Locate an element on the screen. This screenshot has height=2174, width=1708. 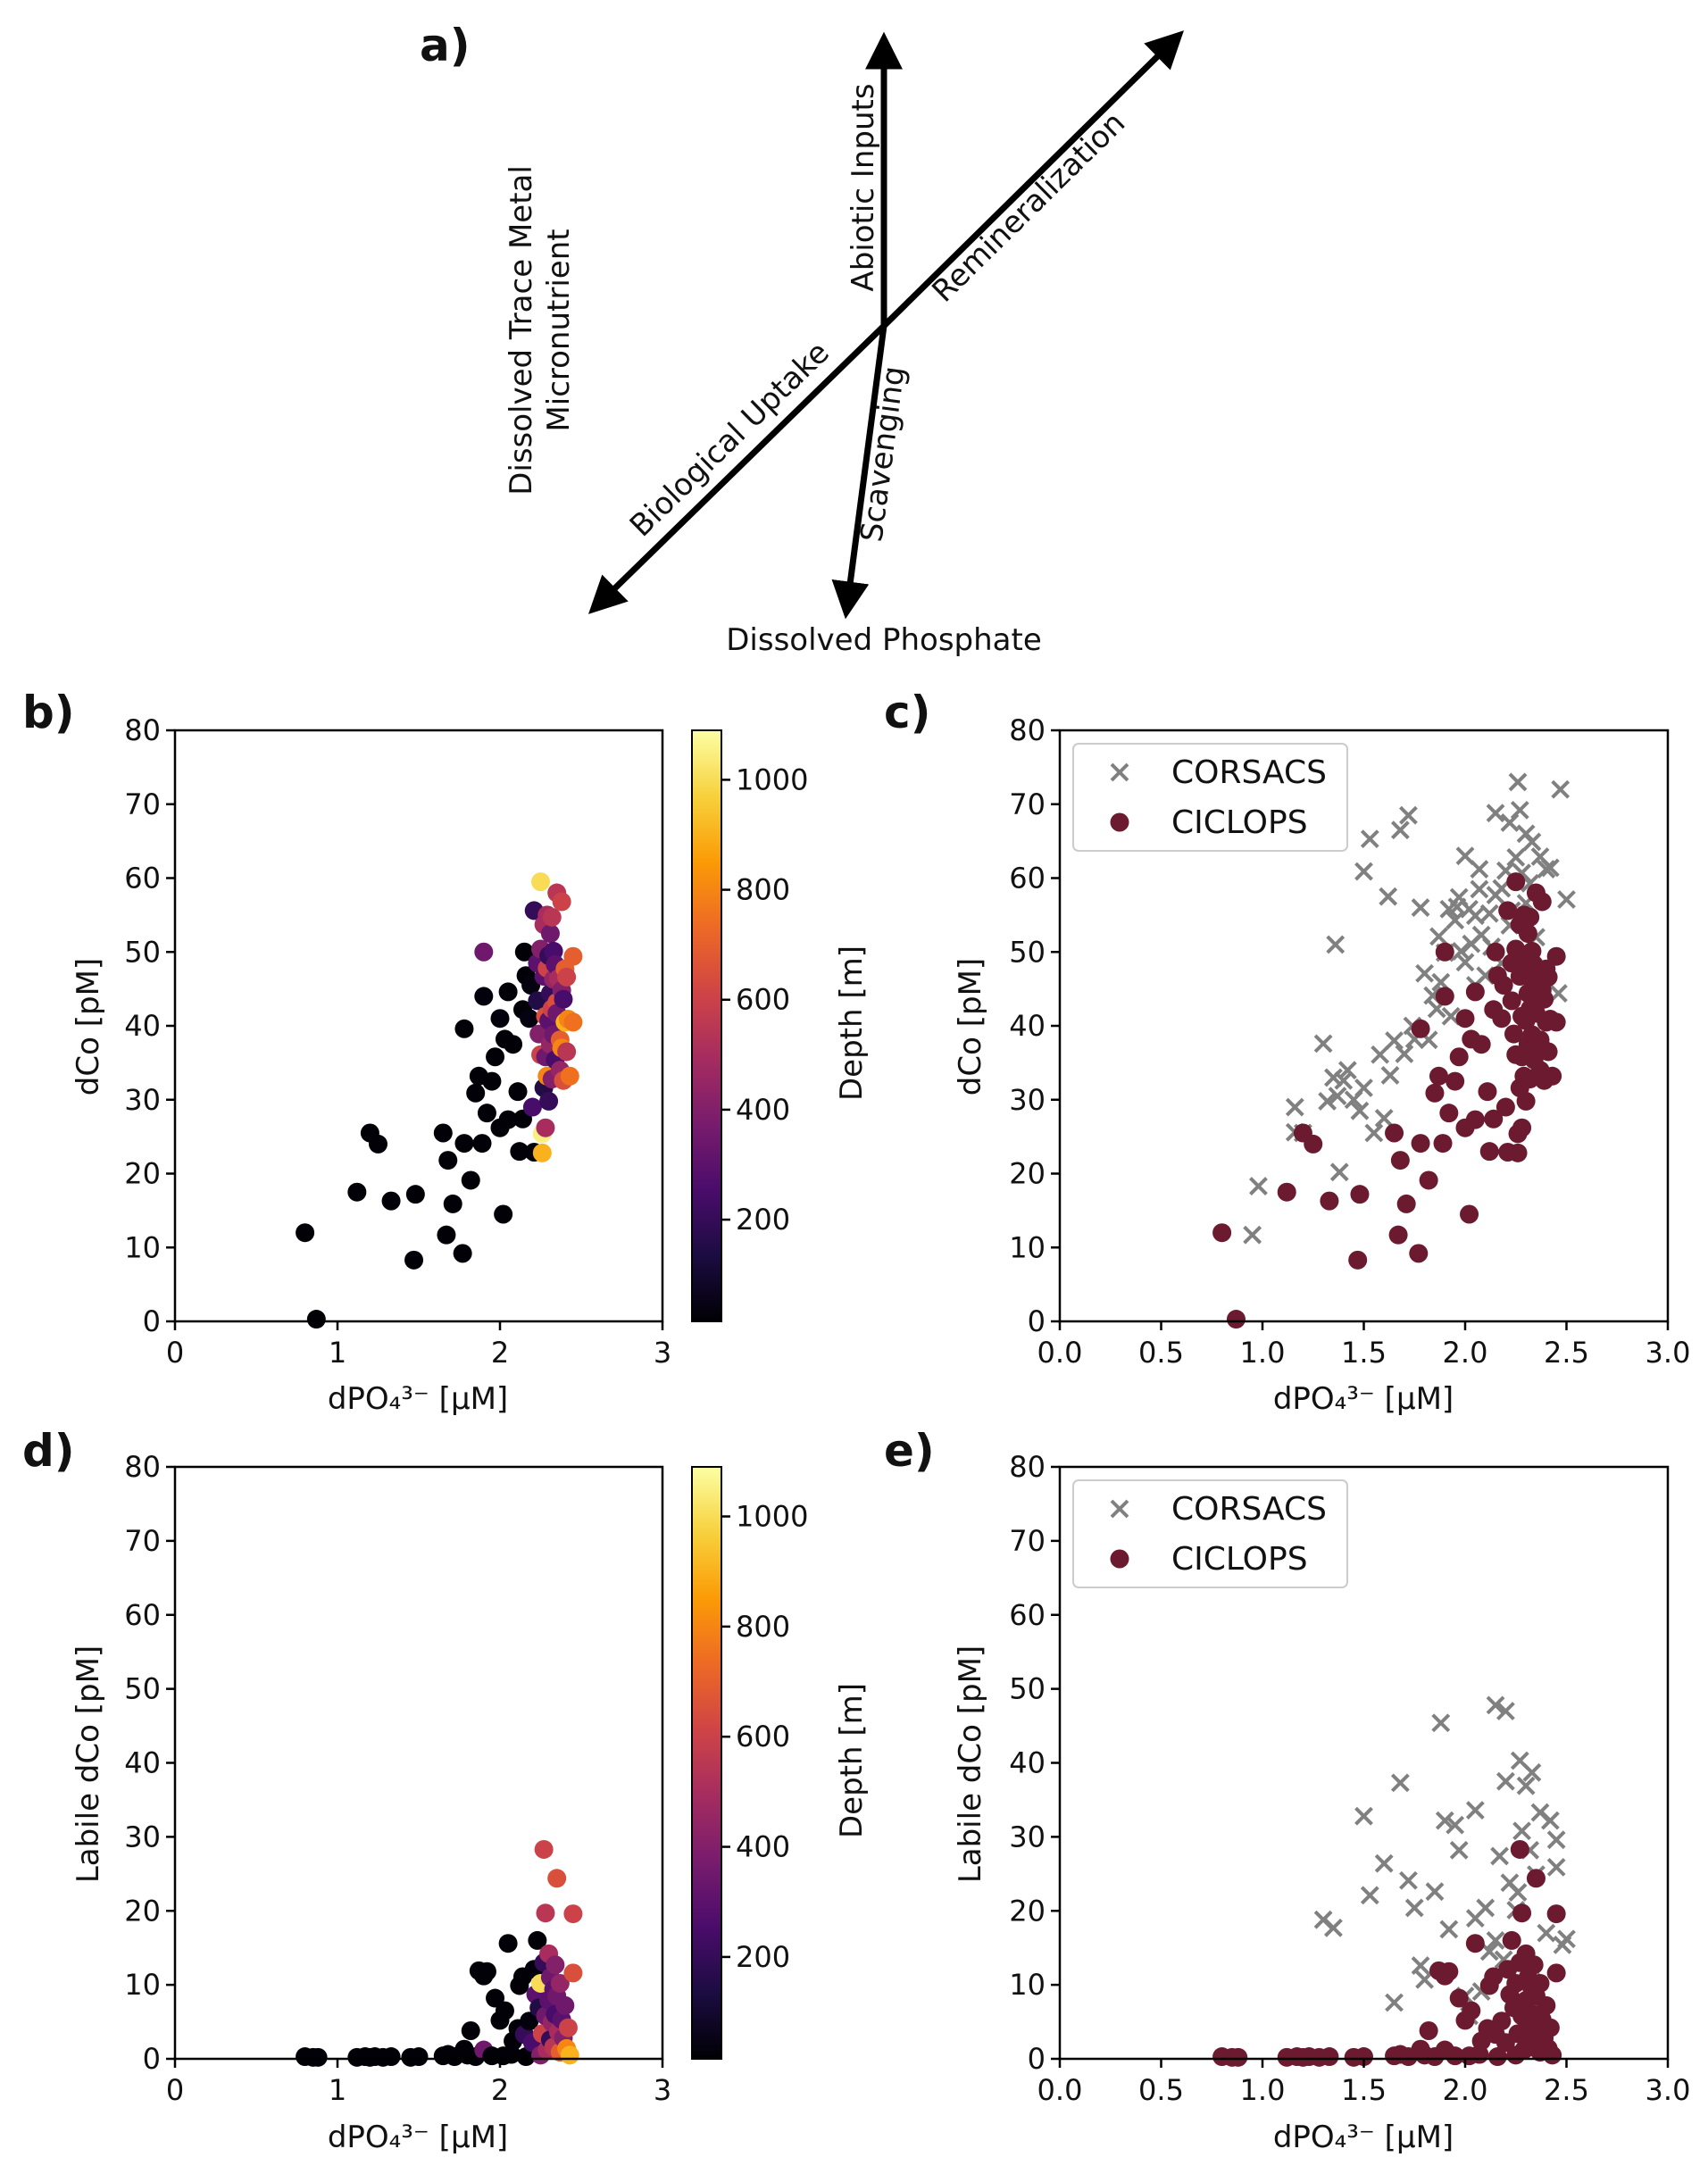
legend-label-ciclops: CICLOPS is located at coordinates (1239, 1559).